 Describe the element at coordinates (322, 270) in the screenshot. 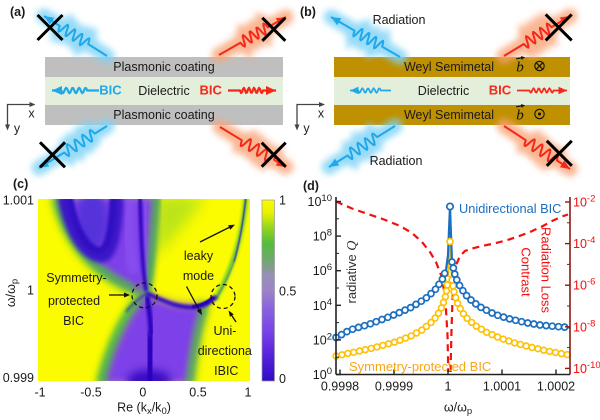

I see `svg-text: 10⁶` at that location.